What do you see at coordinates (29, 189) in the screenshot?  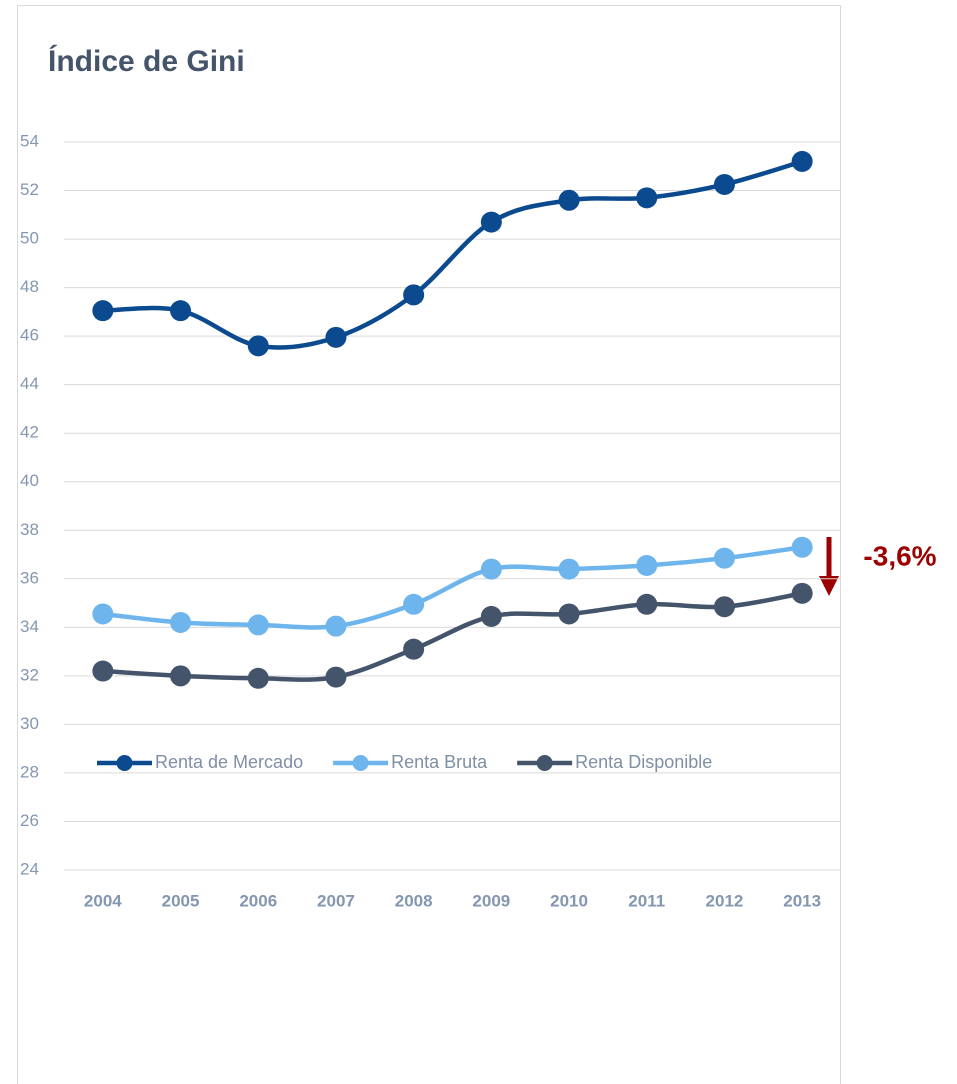 I see `y-tick-label: 52` at bounding box center [29, 189].